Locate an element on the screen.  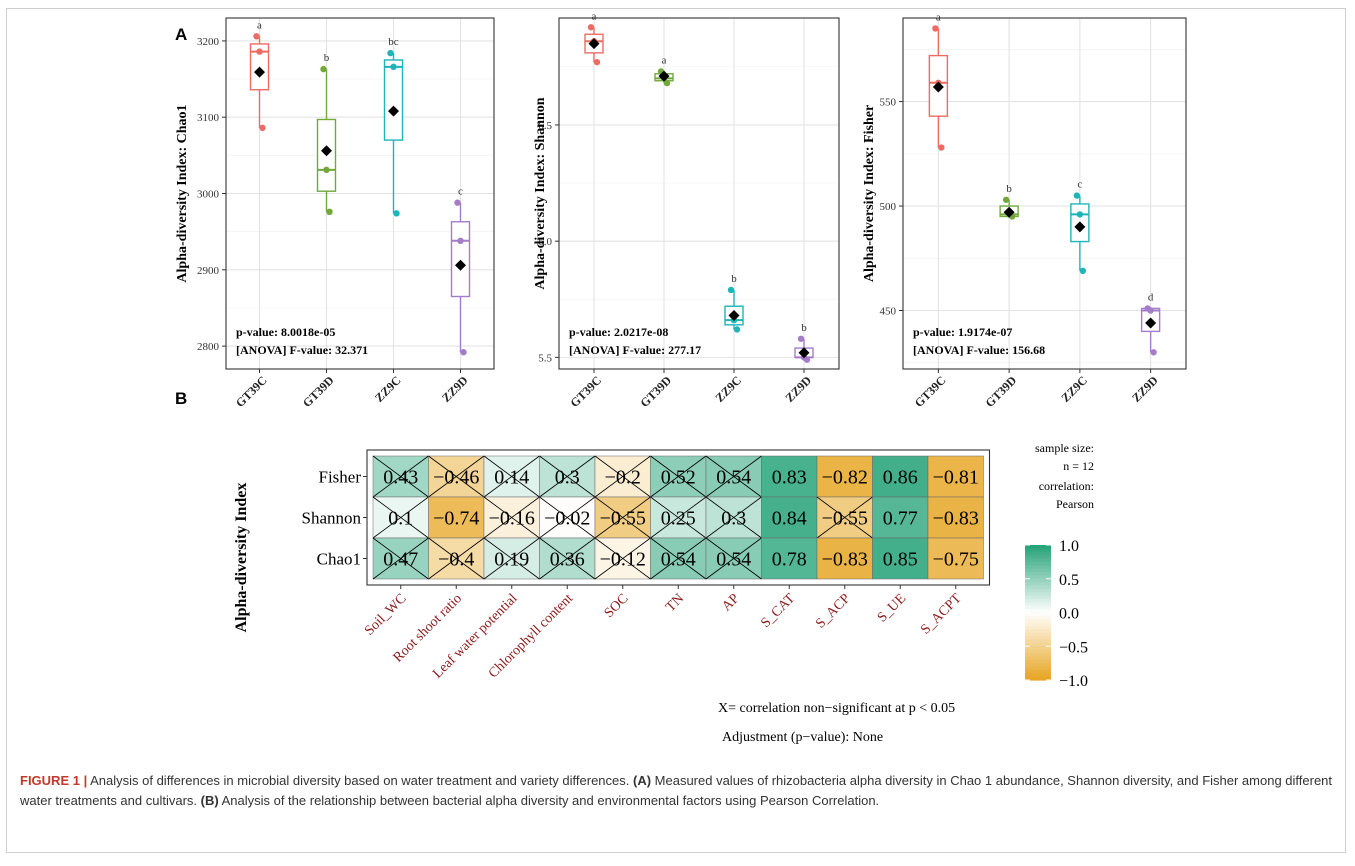
heatmap-value-label: 0.77 is located at coordinates (900, 519).